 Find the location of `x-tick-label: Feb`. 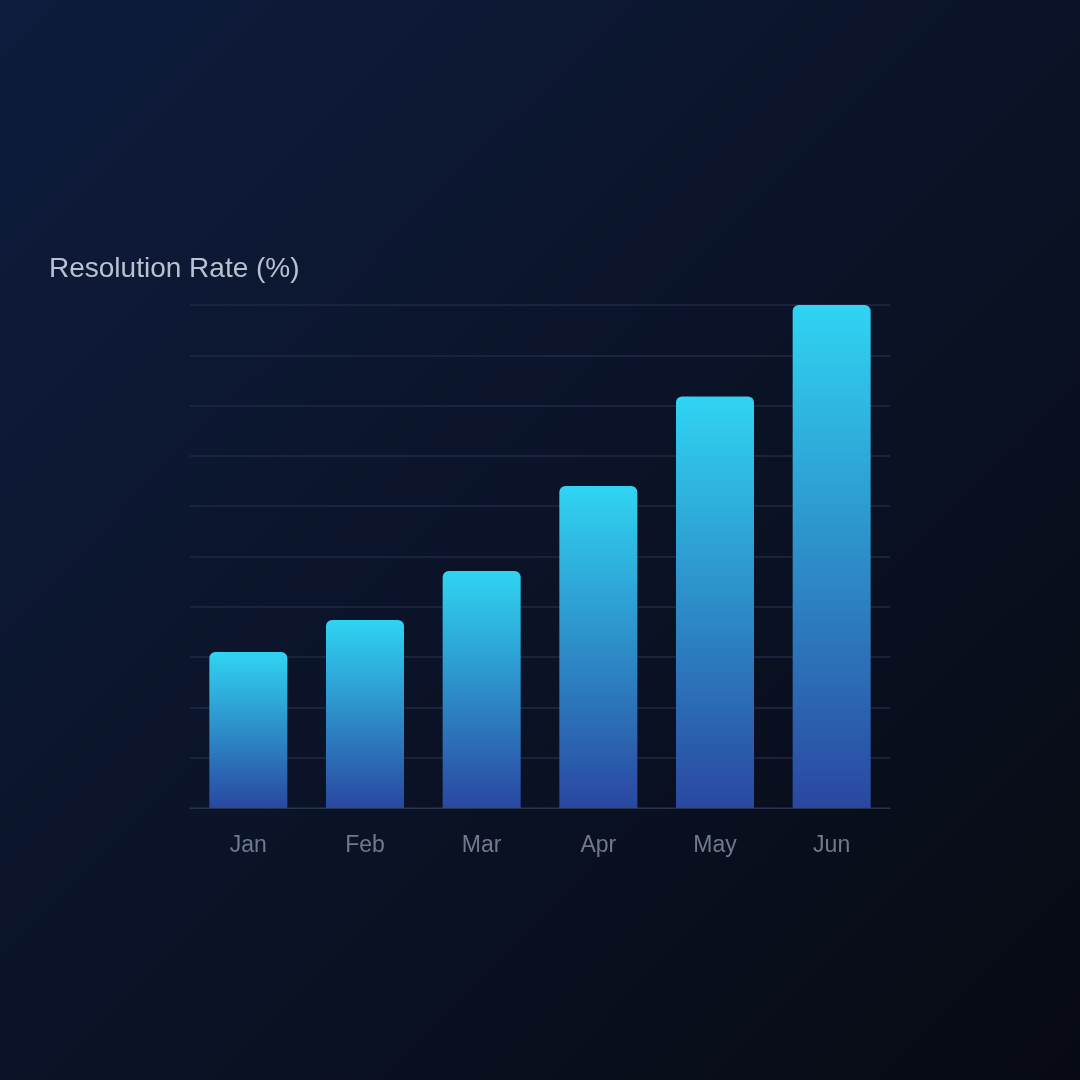

x-tick-label: Feb is located at coordinates (365, 843).